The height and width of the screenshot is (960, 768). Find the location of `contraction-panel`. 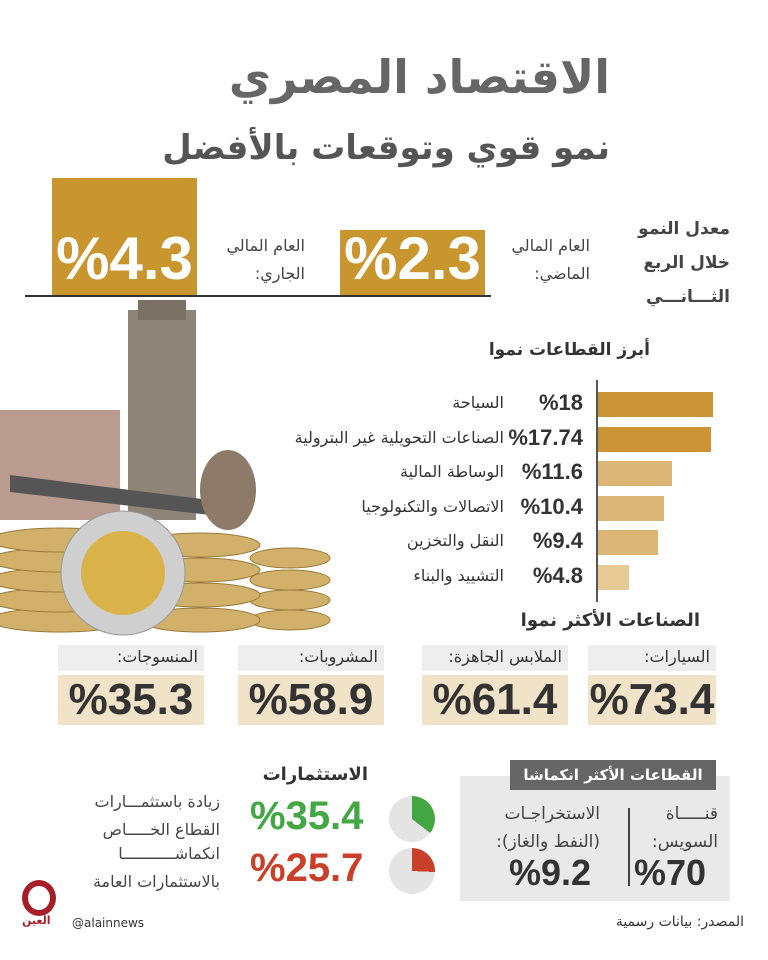

contraction-panel is located at coordinates (595, 838).